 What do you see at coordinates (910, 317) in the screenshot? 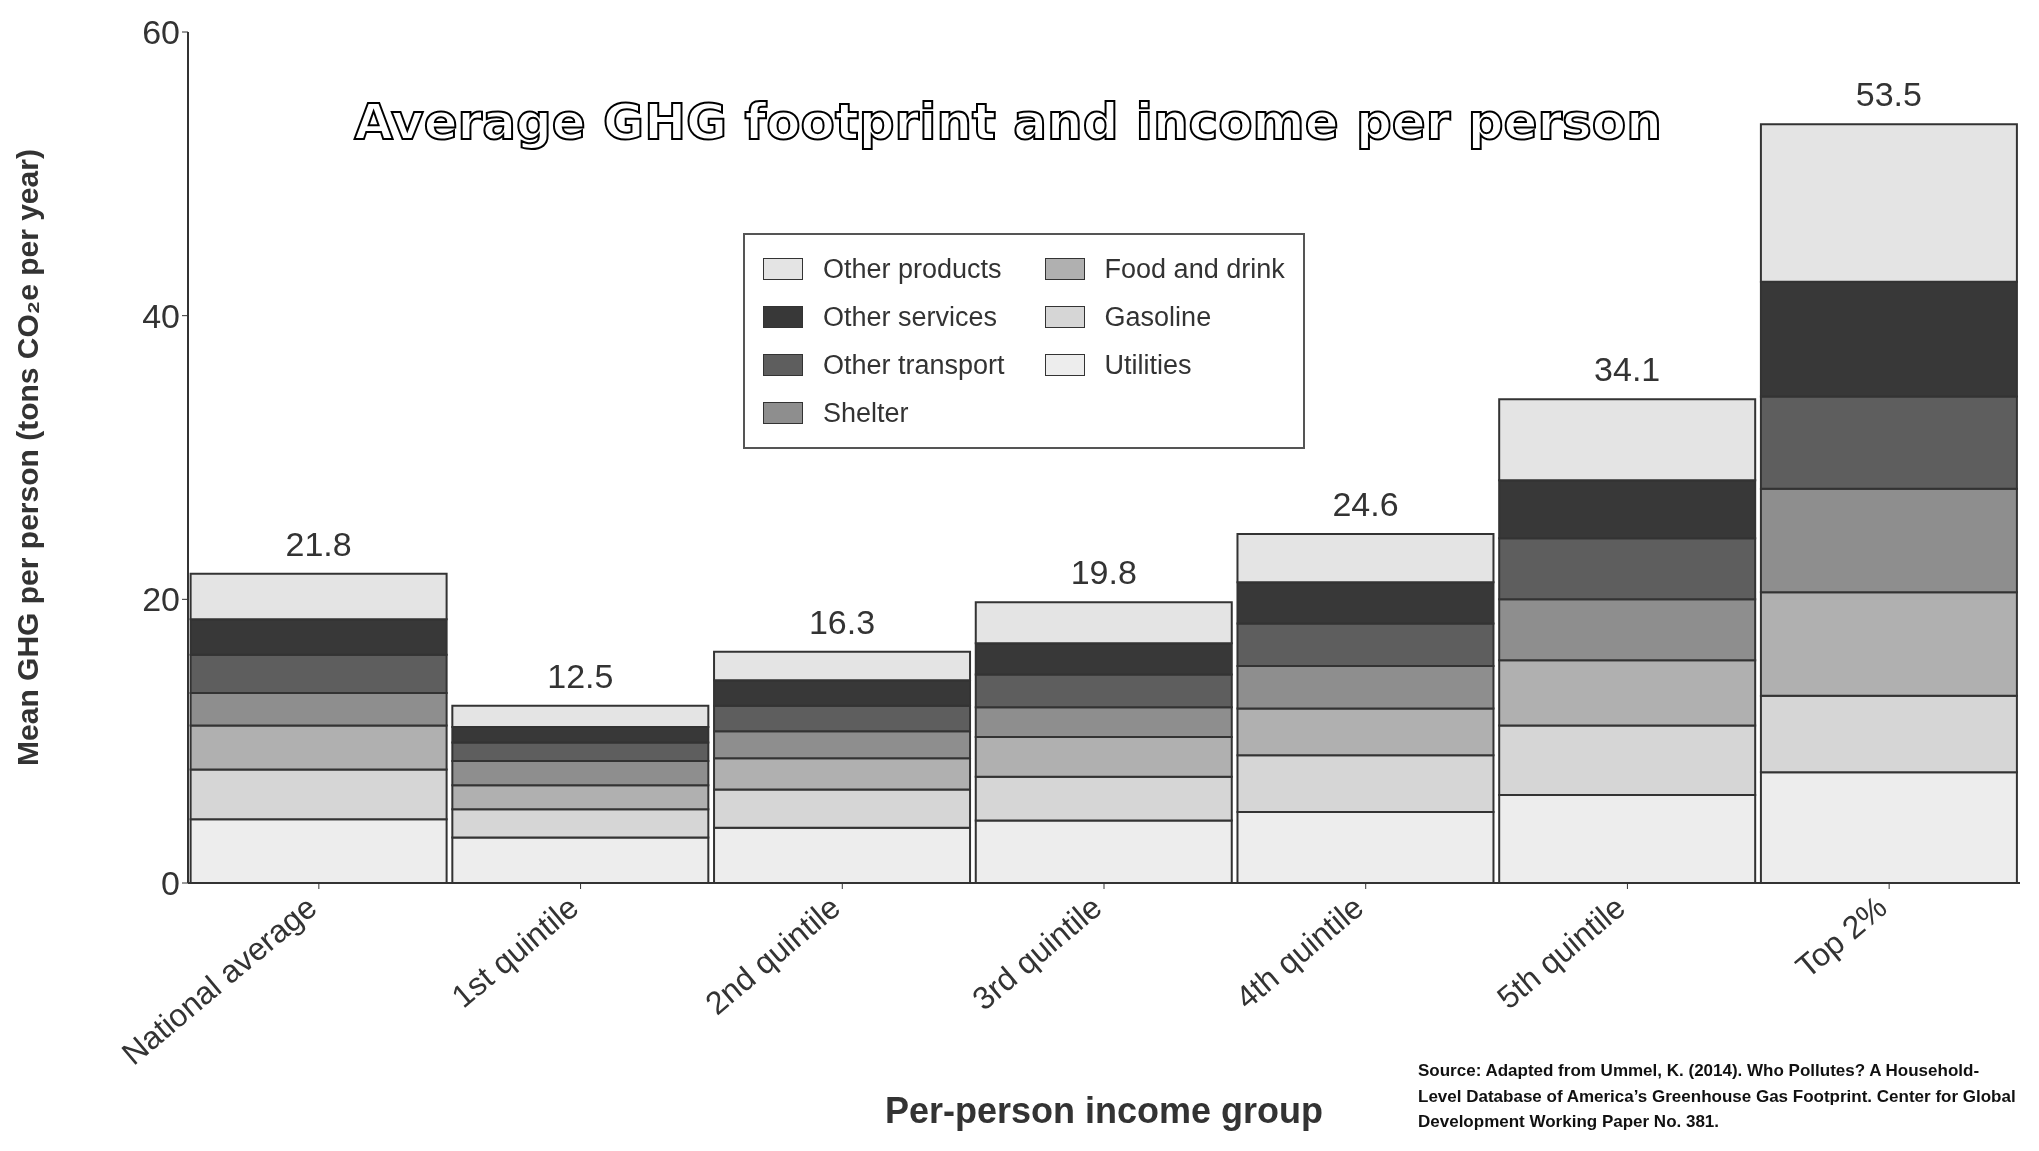
I see `legend-label: Other services` at bounding box center [910, 317].